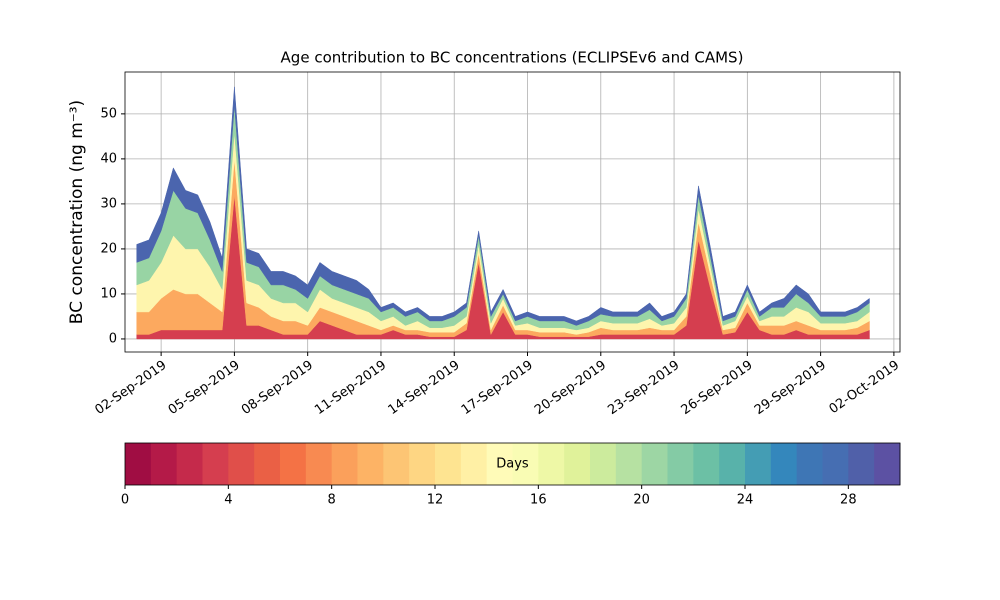 The image size is (1000, 600). I want to click on y-tick-label: 0, so click(113, 338).